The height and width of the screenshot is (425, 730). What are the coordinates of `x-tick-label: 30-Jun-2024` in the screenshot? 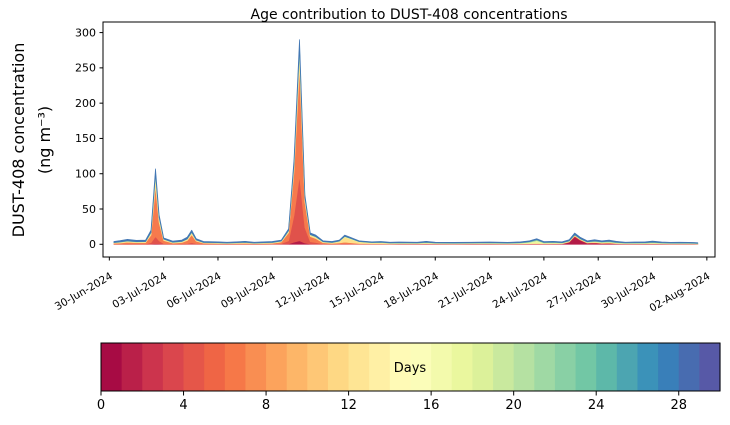 It's located at (84, 291).